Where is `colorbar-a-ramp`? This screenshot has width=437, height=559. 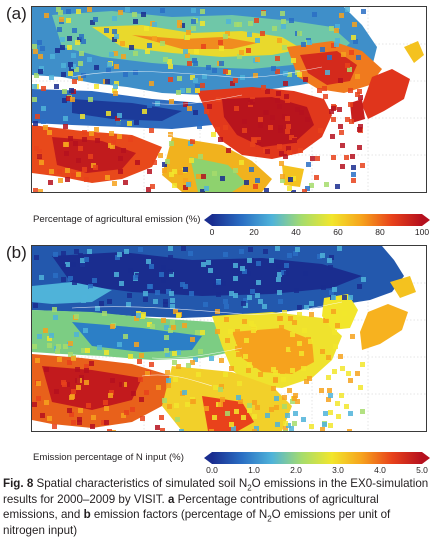
colorbar-a-ramp is located at coordinates (317, 220).